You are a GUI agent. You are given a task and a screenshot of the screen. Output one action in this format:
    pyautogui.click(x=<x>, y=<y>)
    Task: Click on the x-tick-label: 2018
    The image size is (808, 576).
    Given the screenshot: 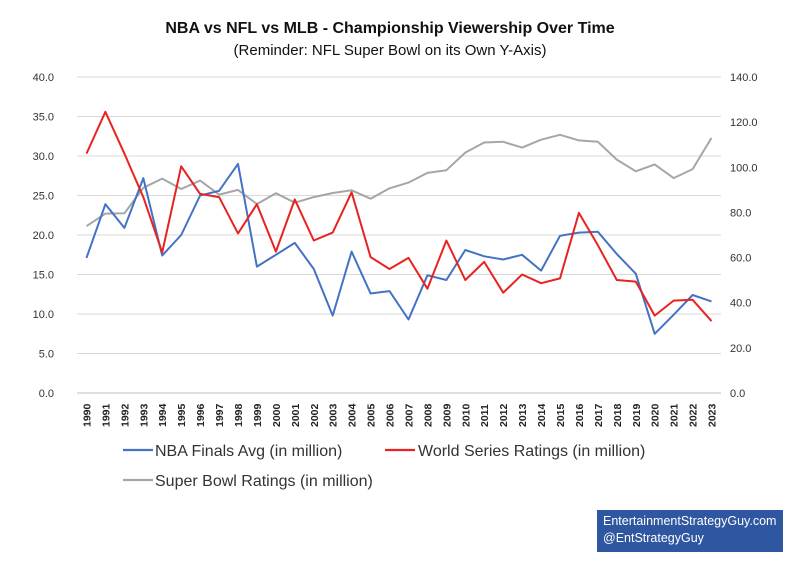 What is the action you would take?
    pyautogui.click(x=618, y=415)
    